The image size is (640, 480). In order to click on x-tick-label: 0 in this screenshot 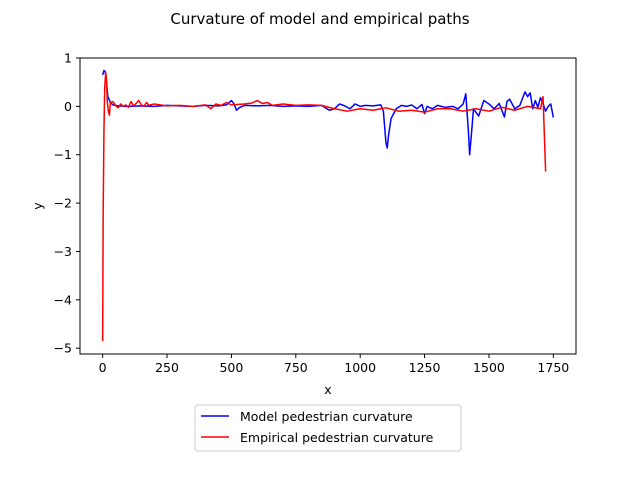, I will do `click(103, 367)`.